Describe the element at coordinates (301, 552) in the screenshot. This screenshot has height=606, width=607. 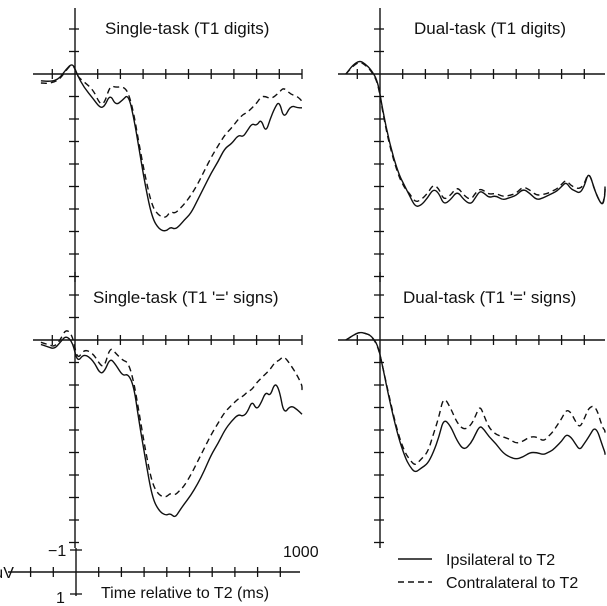
I see `scale-time-label: 1000` at that location.